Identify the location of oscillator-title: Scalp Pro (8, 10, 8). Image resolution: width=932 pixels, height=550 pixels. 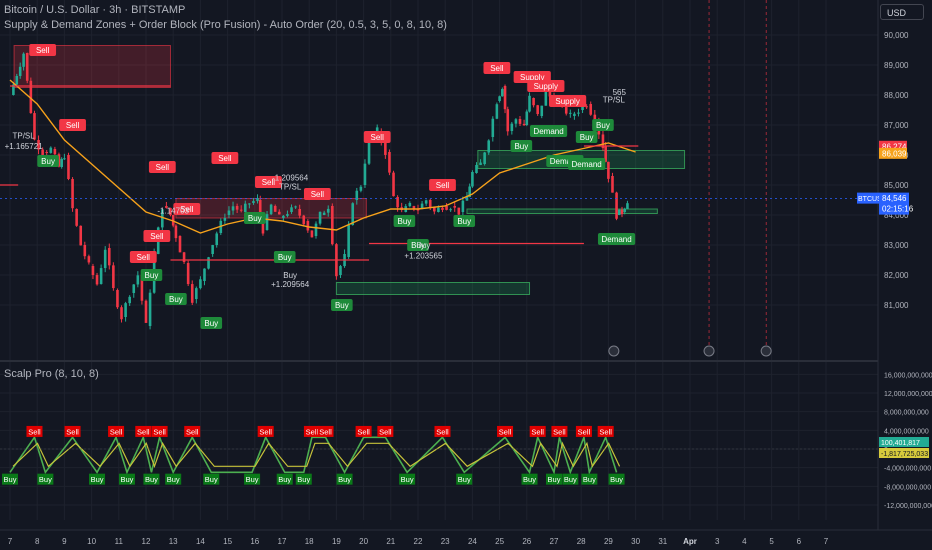
(51, 374).